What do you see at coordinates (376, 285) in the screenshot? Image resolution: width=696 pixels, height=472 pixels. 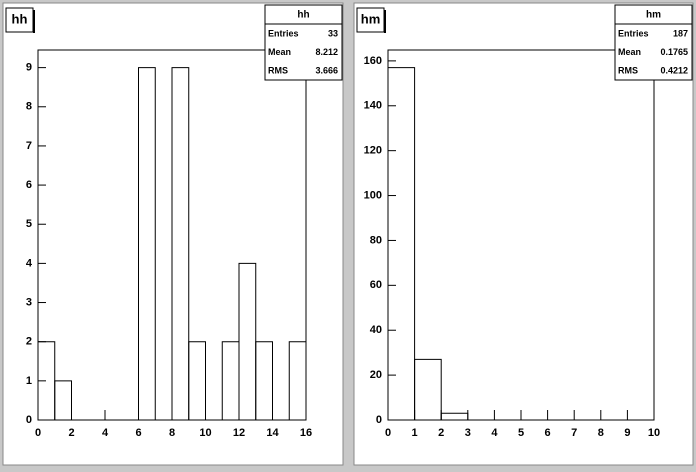 I see `y-tick-label: 60` at bounding box center [376, 285].